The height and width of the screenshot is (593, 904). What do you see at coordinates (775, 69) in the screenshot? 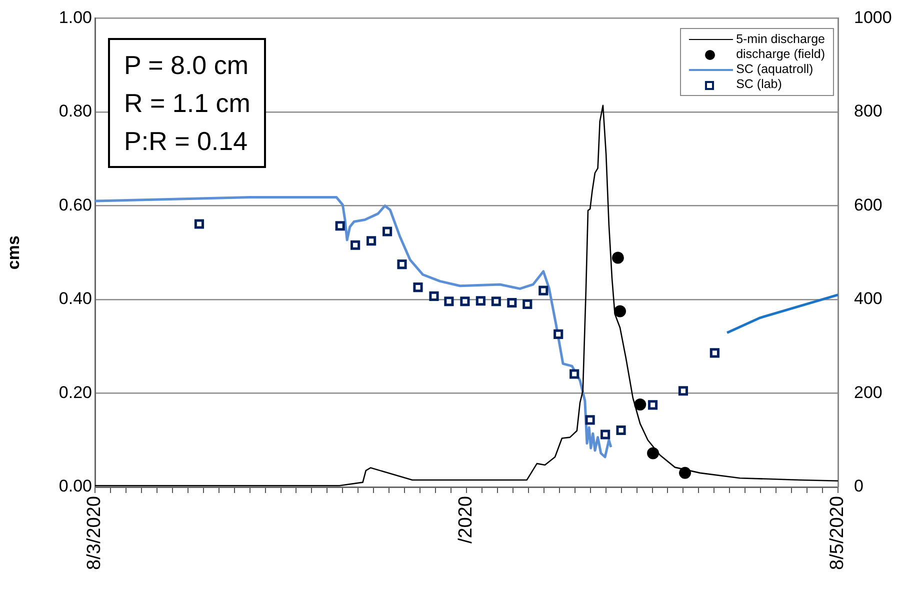
I see `legend-label: SC (aquatroll)` at bounding box center [775, 69].